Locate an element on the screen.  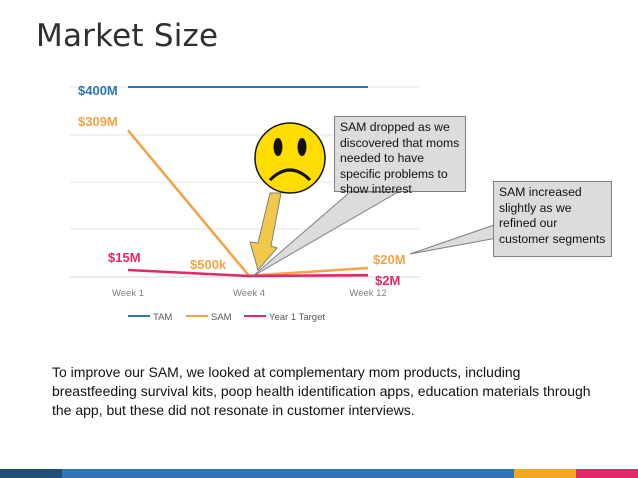
footer-bar is located at coordinates (319, 473).